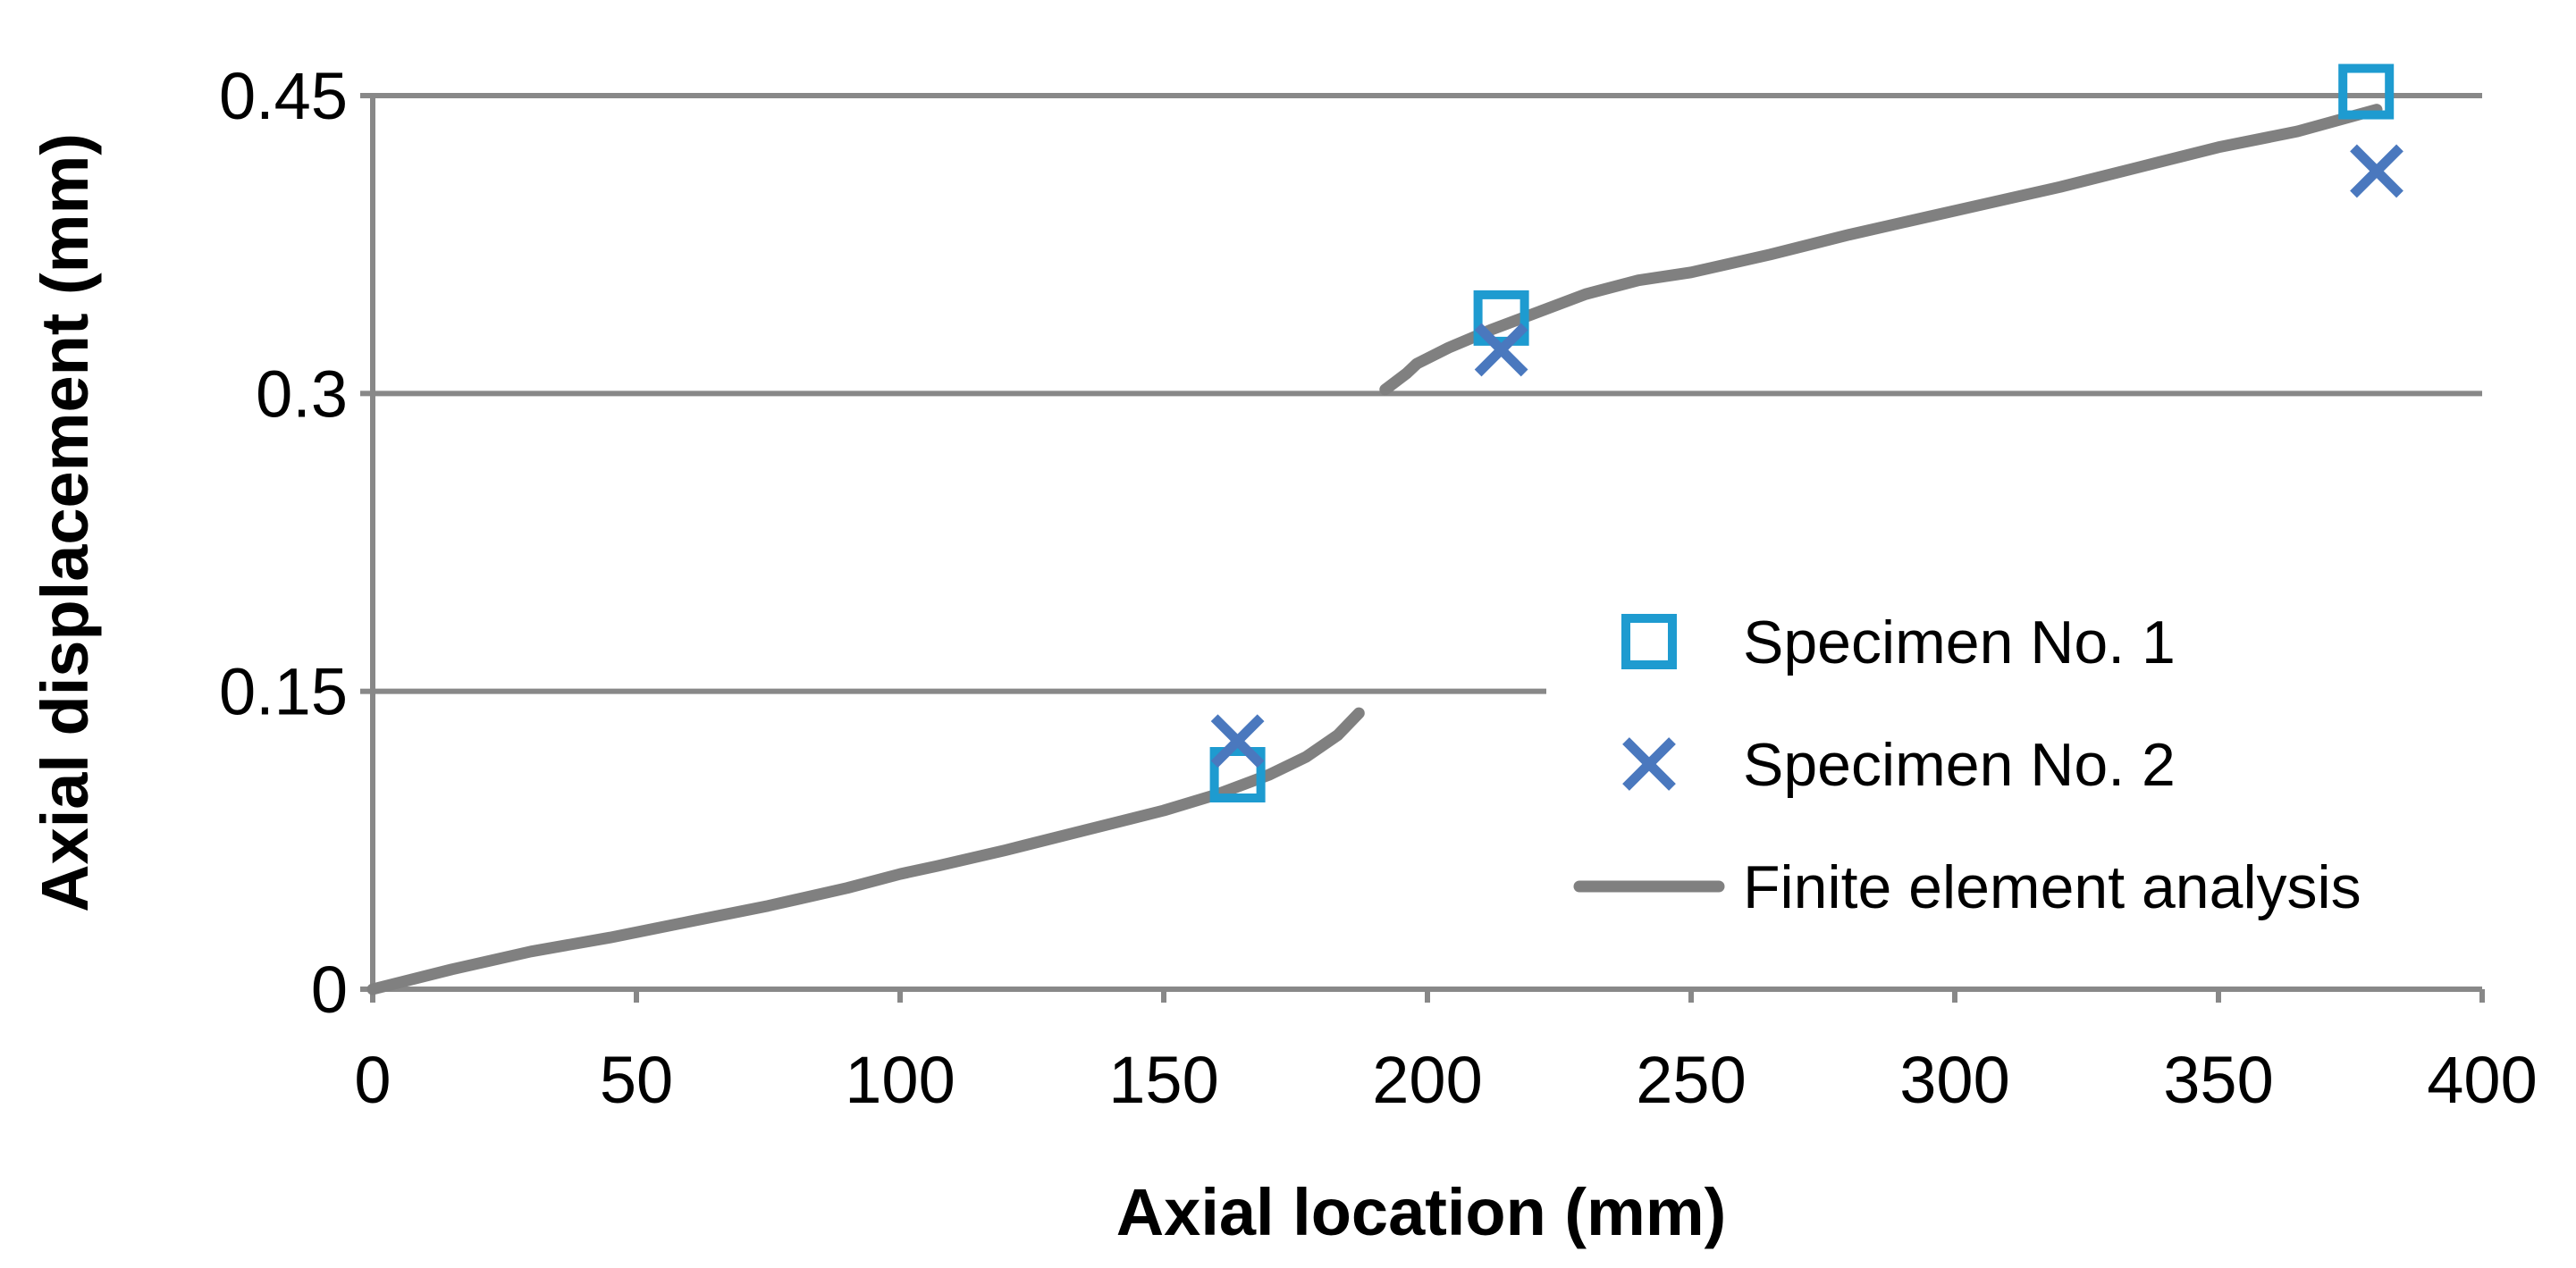 The height and width of the screenshot is (1268, 2576). Describe the element at coordinates (1422, 1212) in the screenshot. I see `x-axis-title: Axial location (mm)` at that location.